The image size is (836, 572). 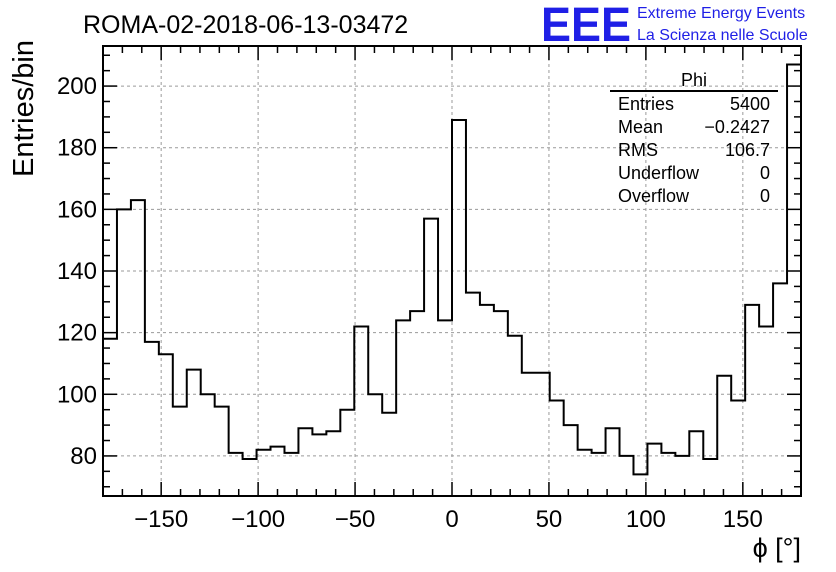 What do you see at coordinates (24, 108) in the screenshot?
I see `y-axis-label: Entries/bin` at bounding box center [24, 108].